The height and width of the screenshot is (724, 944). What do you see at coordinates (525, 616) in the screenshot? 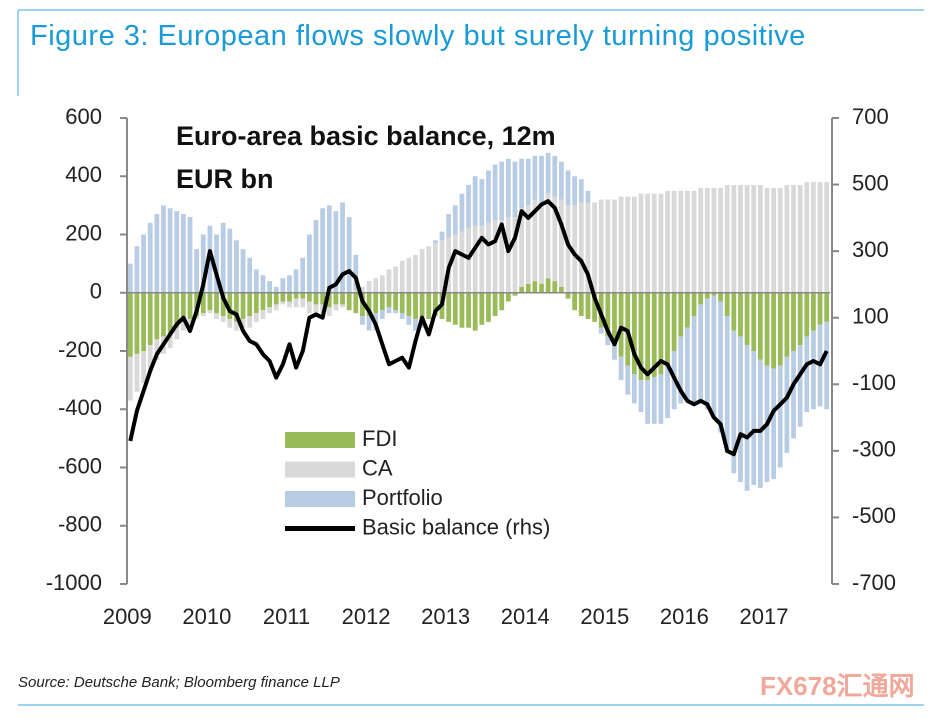
I see `x-tick-label: 2014` at bounding box center [525, 616].